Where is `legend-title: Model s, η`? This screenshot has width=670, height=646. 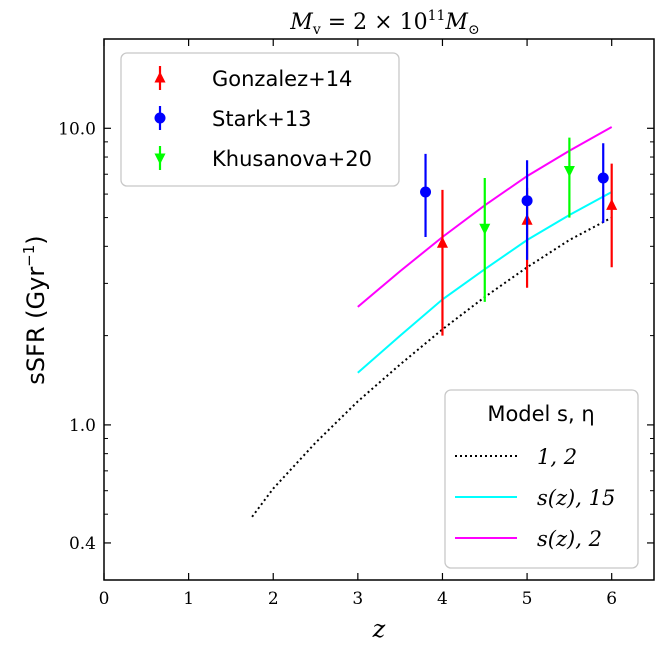 legend-title: Model s, η is located at coordinates (540, 414).